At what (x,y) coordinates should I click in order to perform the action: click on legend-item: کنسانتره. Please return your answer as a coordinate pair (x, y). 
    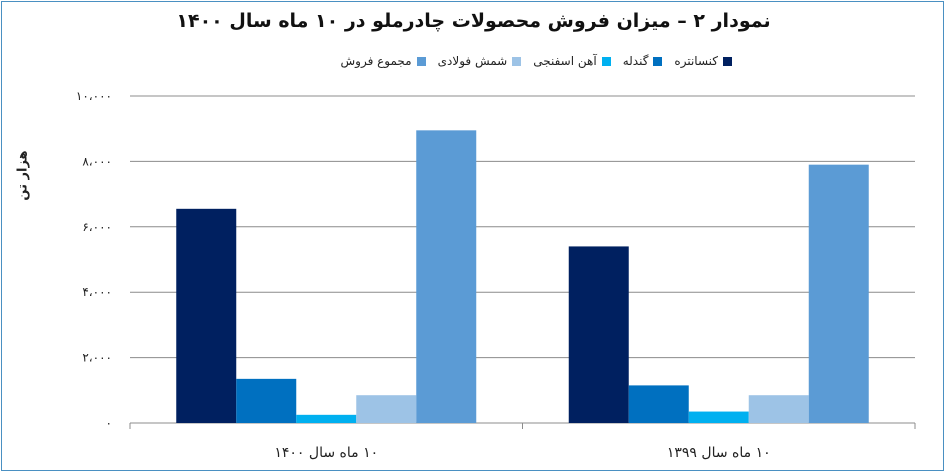
    Looking at the image, I should click on (703, 61).